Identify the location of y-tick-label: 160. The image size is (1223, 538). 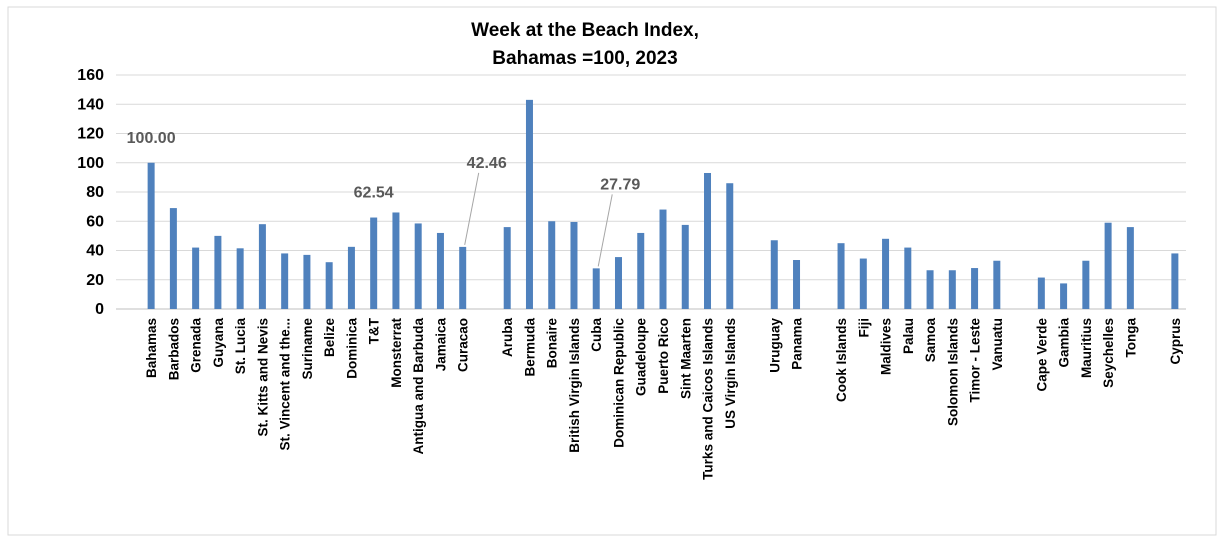
(90, 75).